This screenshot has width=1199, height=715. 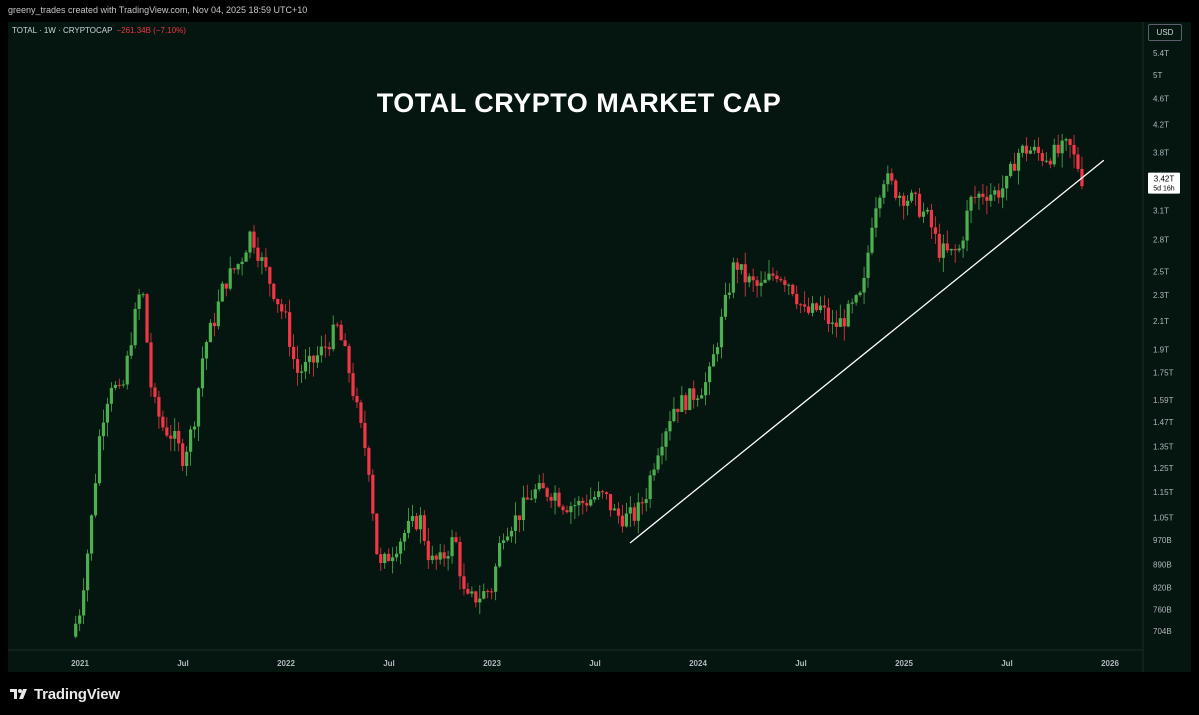 I want to click on chart-title: TOTAL CRYPTO MARKET CAP, so click(x=579, y=103).